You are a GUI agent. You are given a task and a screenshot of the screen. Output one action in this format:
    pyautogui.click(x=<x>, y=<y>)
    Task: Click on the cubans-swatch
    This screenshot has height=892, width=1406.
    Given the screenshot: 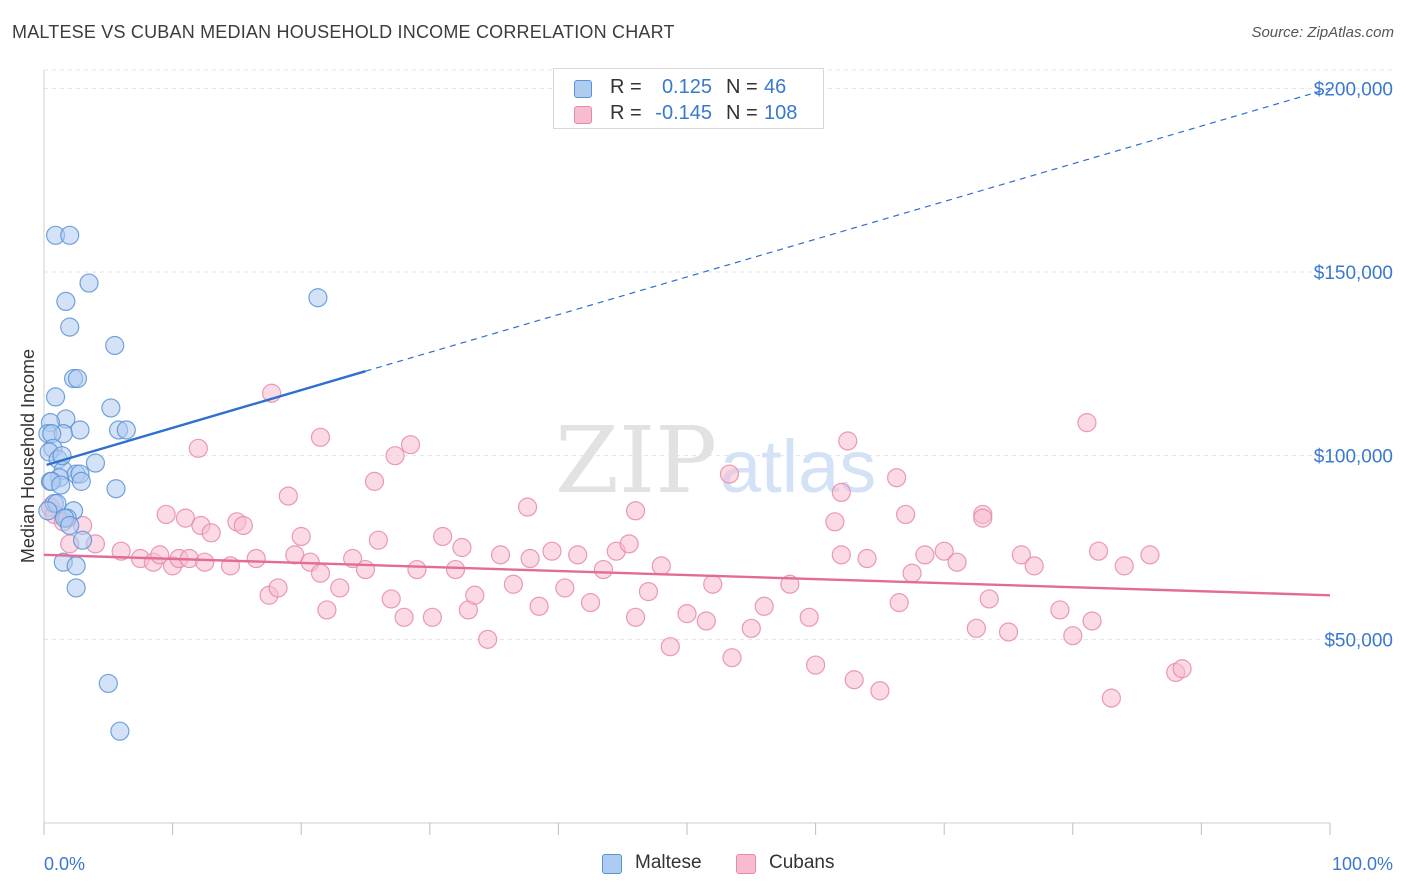 What is the action you would take?
    pyautogui.click(x=583, y=115)
    